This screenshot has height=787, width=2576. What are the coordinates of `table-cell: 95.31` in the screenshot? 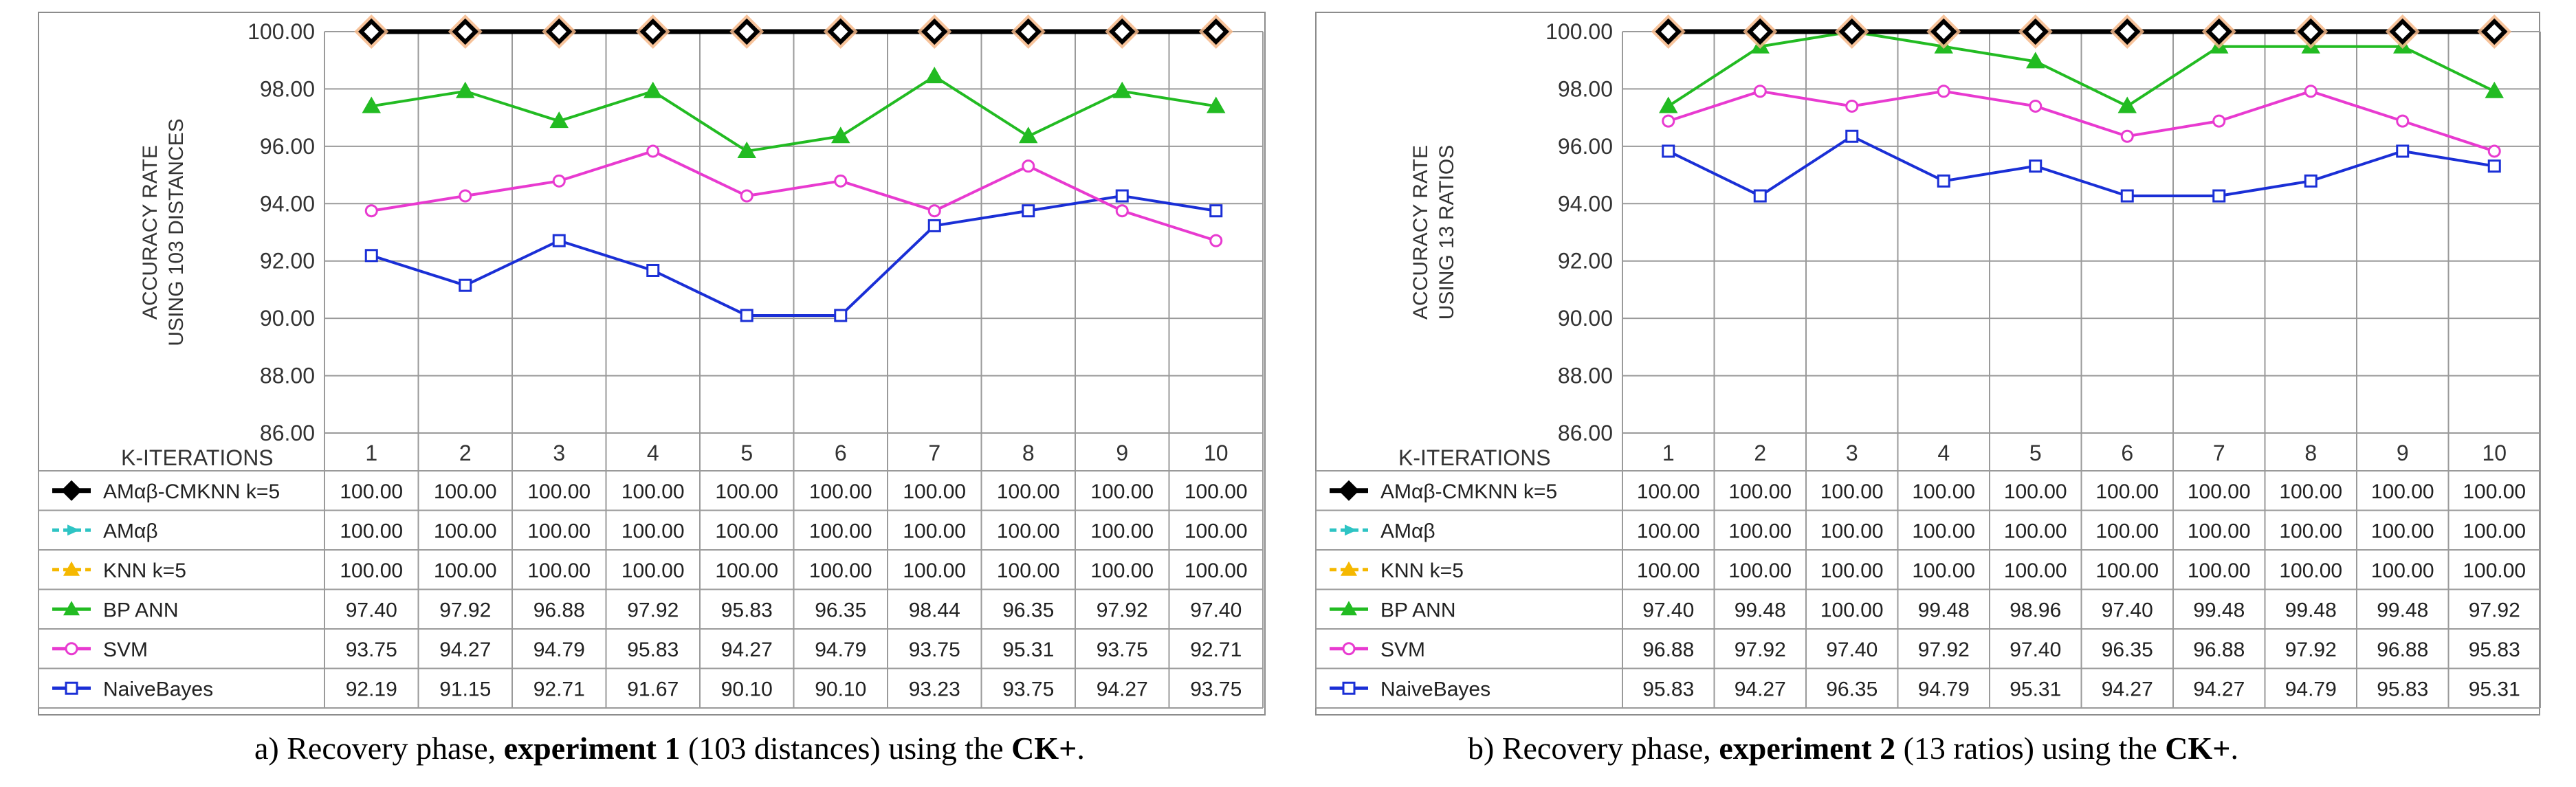 It's located at (2494, 689).